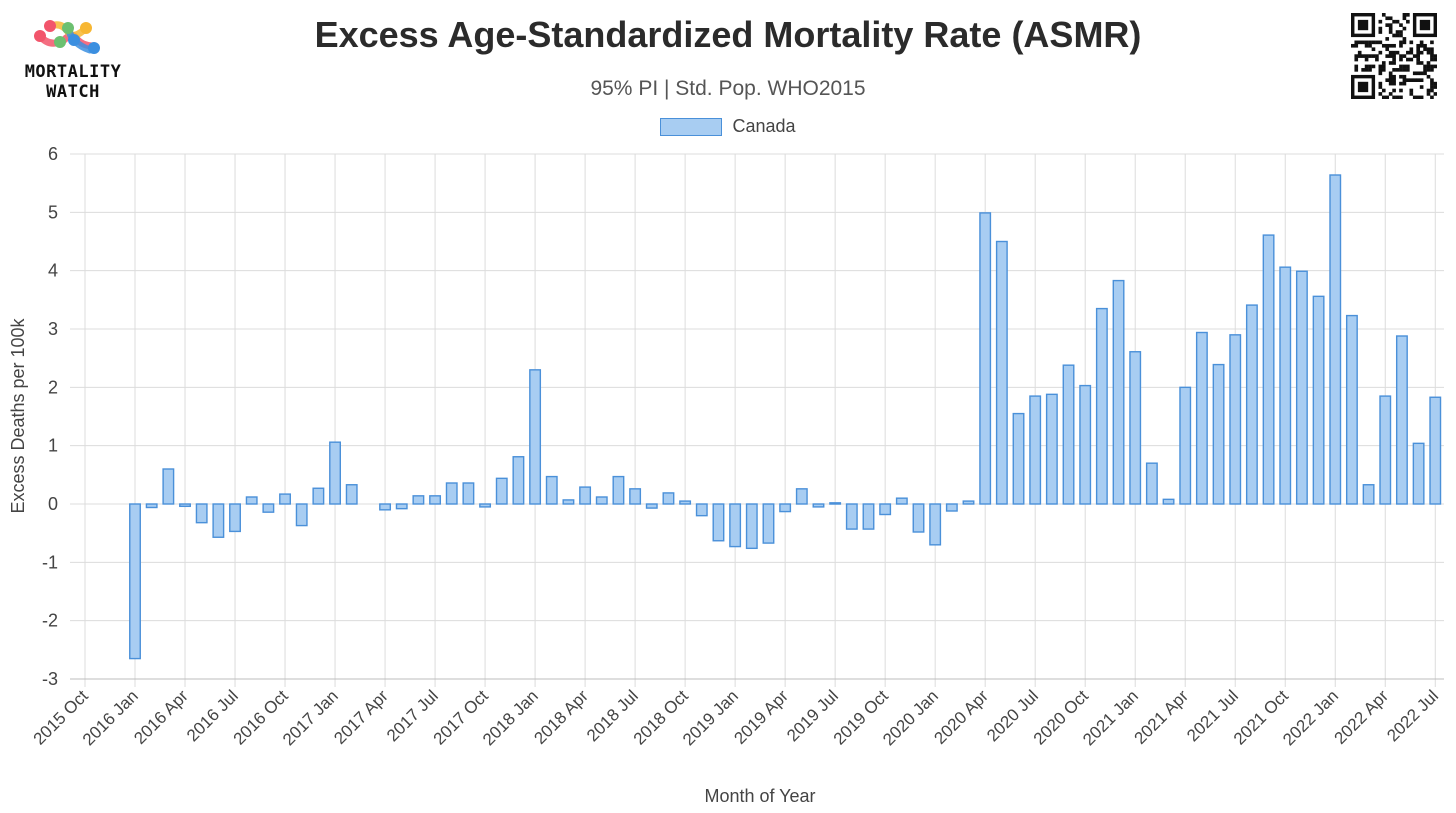 This screenshot has width=1456, height=813. Describe the element at coordinates (1401, 420) in the screenshot. I see `bar-2022-may` at that location.